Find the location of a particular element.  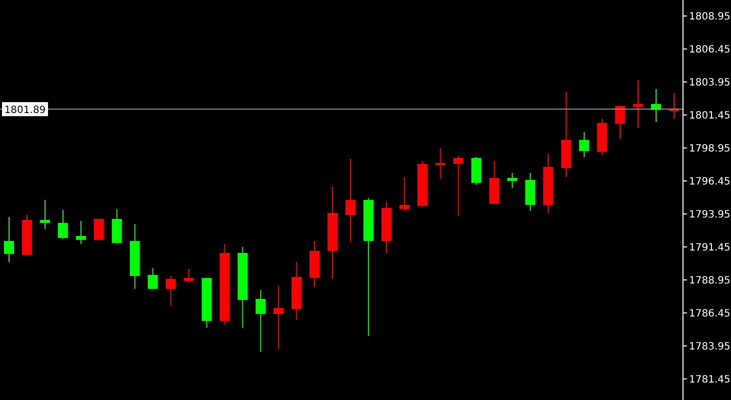

y-tick-label: 1786.45 is located at coordinates (709, 314).